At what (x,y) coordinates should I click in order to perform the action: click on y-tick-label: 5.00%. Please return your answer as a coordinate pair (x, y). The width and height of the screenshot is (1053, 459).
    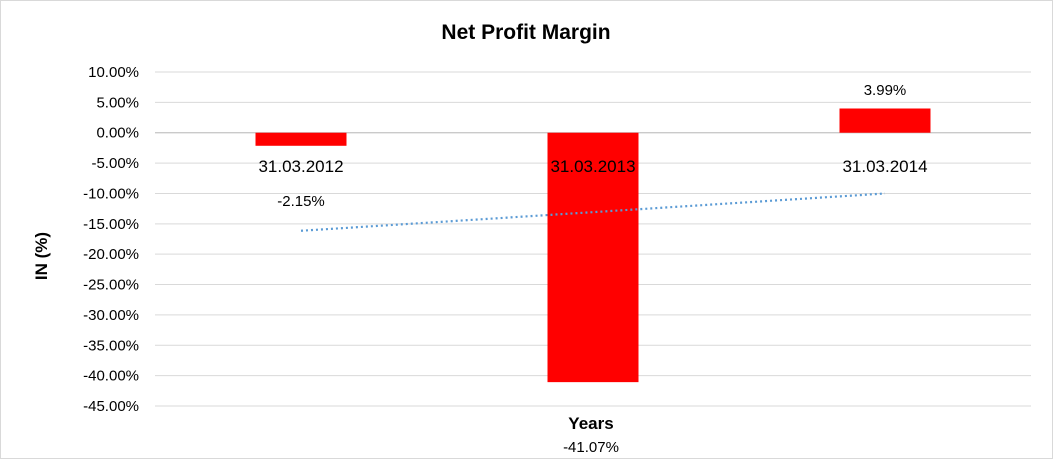
    Looking at the image, I should click on (117, 102).